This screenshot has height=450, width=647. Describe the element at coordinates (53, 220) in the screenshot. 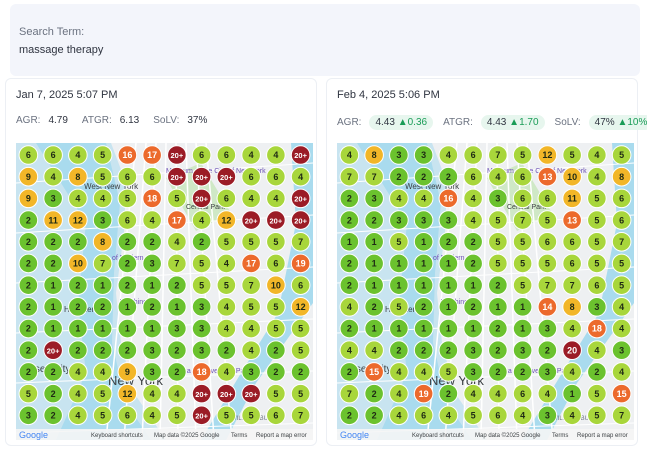

I see `rank-pin: 11` at that location.